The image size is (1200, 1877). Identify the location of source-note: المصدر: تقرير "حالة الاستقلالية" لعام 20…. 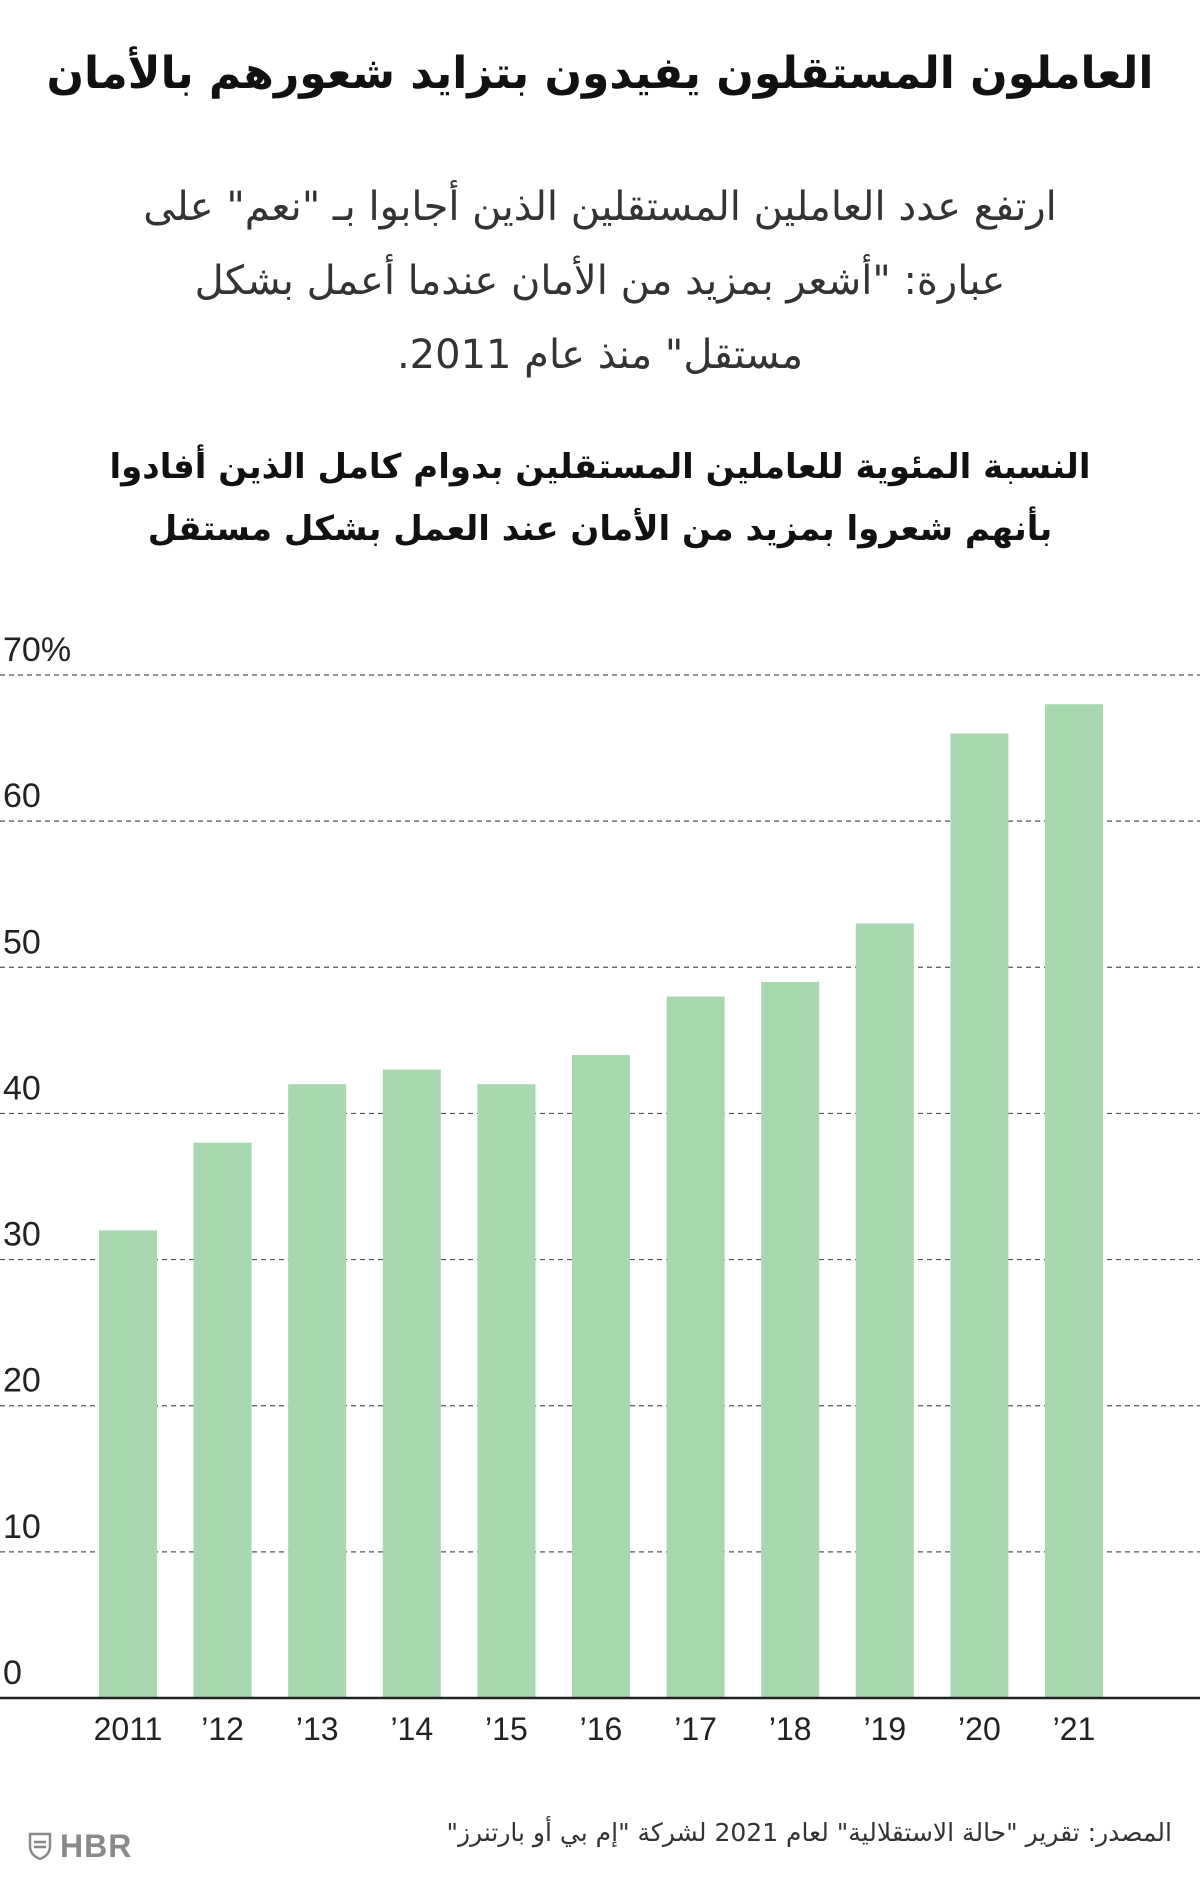
(809, 1832).